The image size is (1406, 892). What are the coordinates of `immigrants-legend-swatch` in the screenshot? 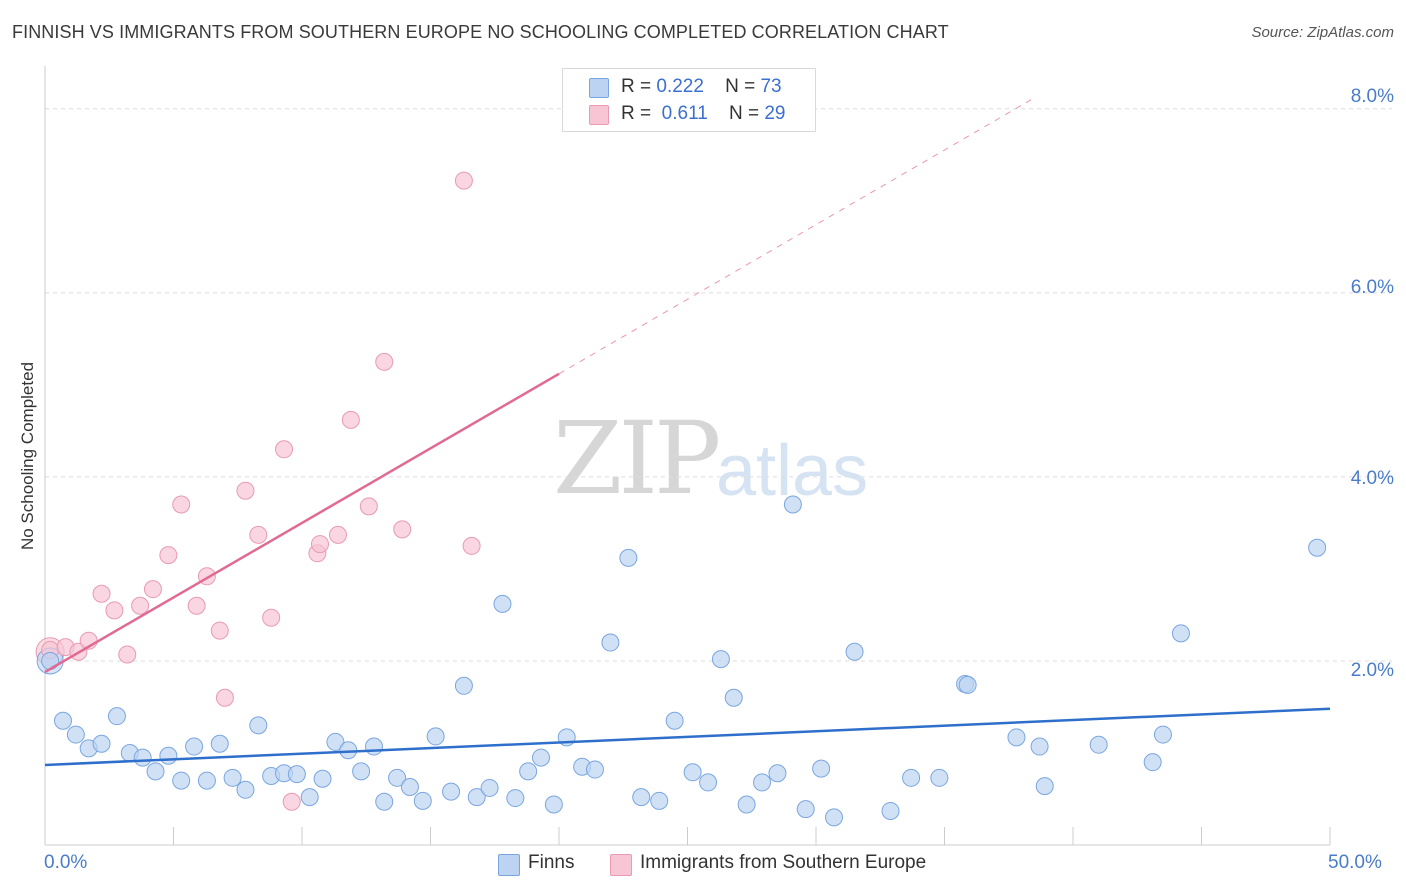 It's located at (621, 865).